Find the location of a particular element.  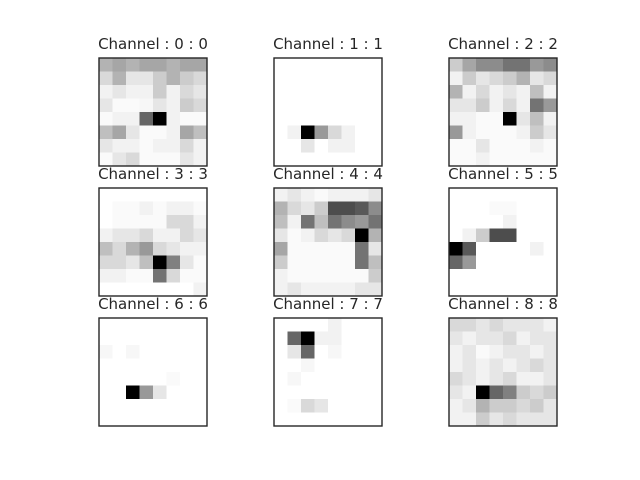

panel-title: Channel : 6 : 6 is located at coordinates (153, 304).